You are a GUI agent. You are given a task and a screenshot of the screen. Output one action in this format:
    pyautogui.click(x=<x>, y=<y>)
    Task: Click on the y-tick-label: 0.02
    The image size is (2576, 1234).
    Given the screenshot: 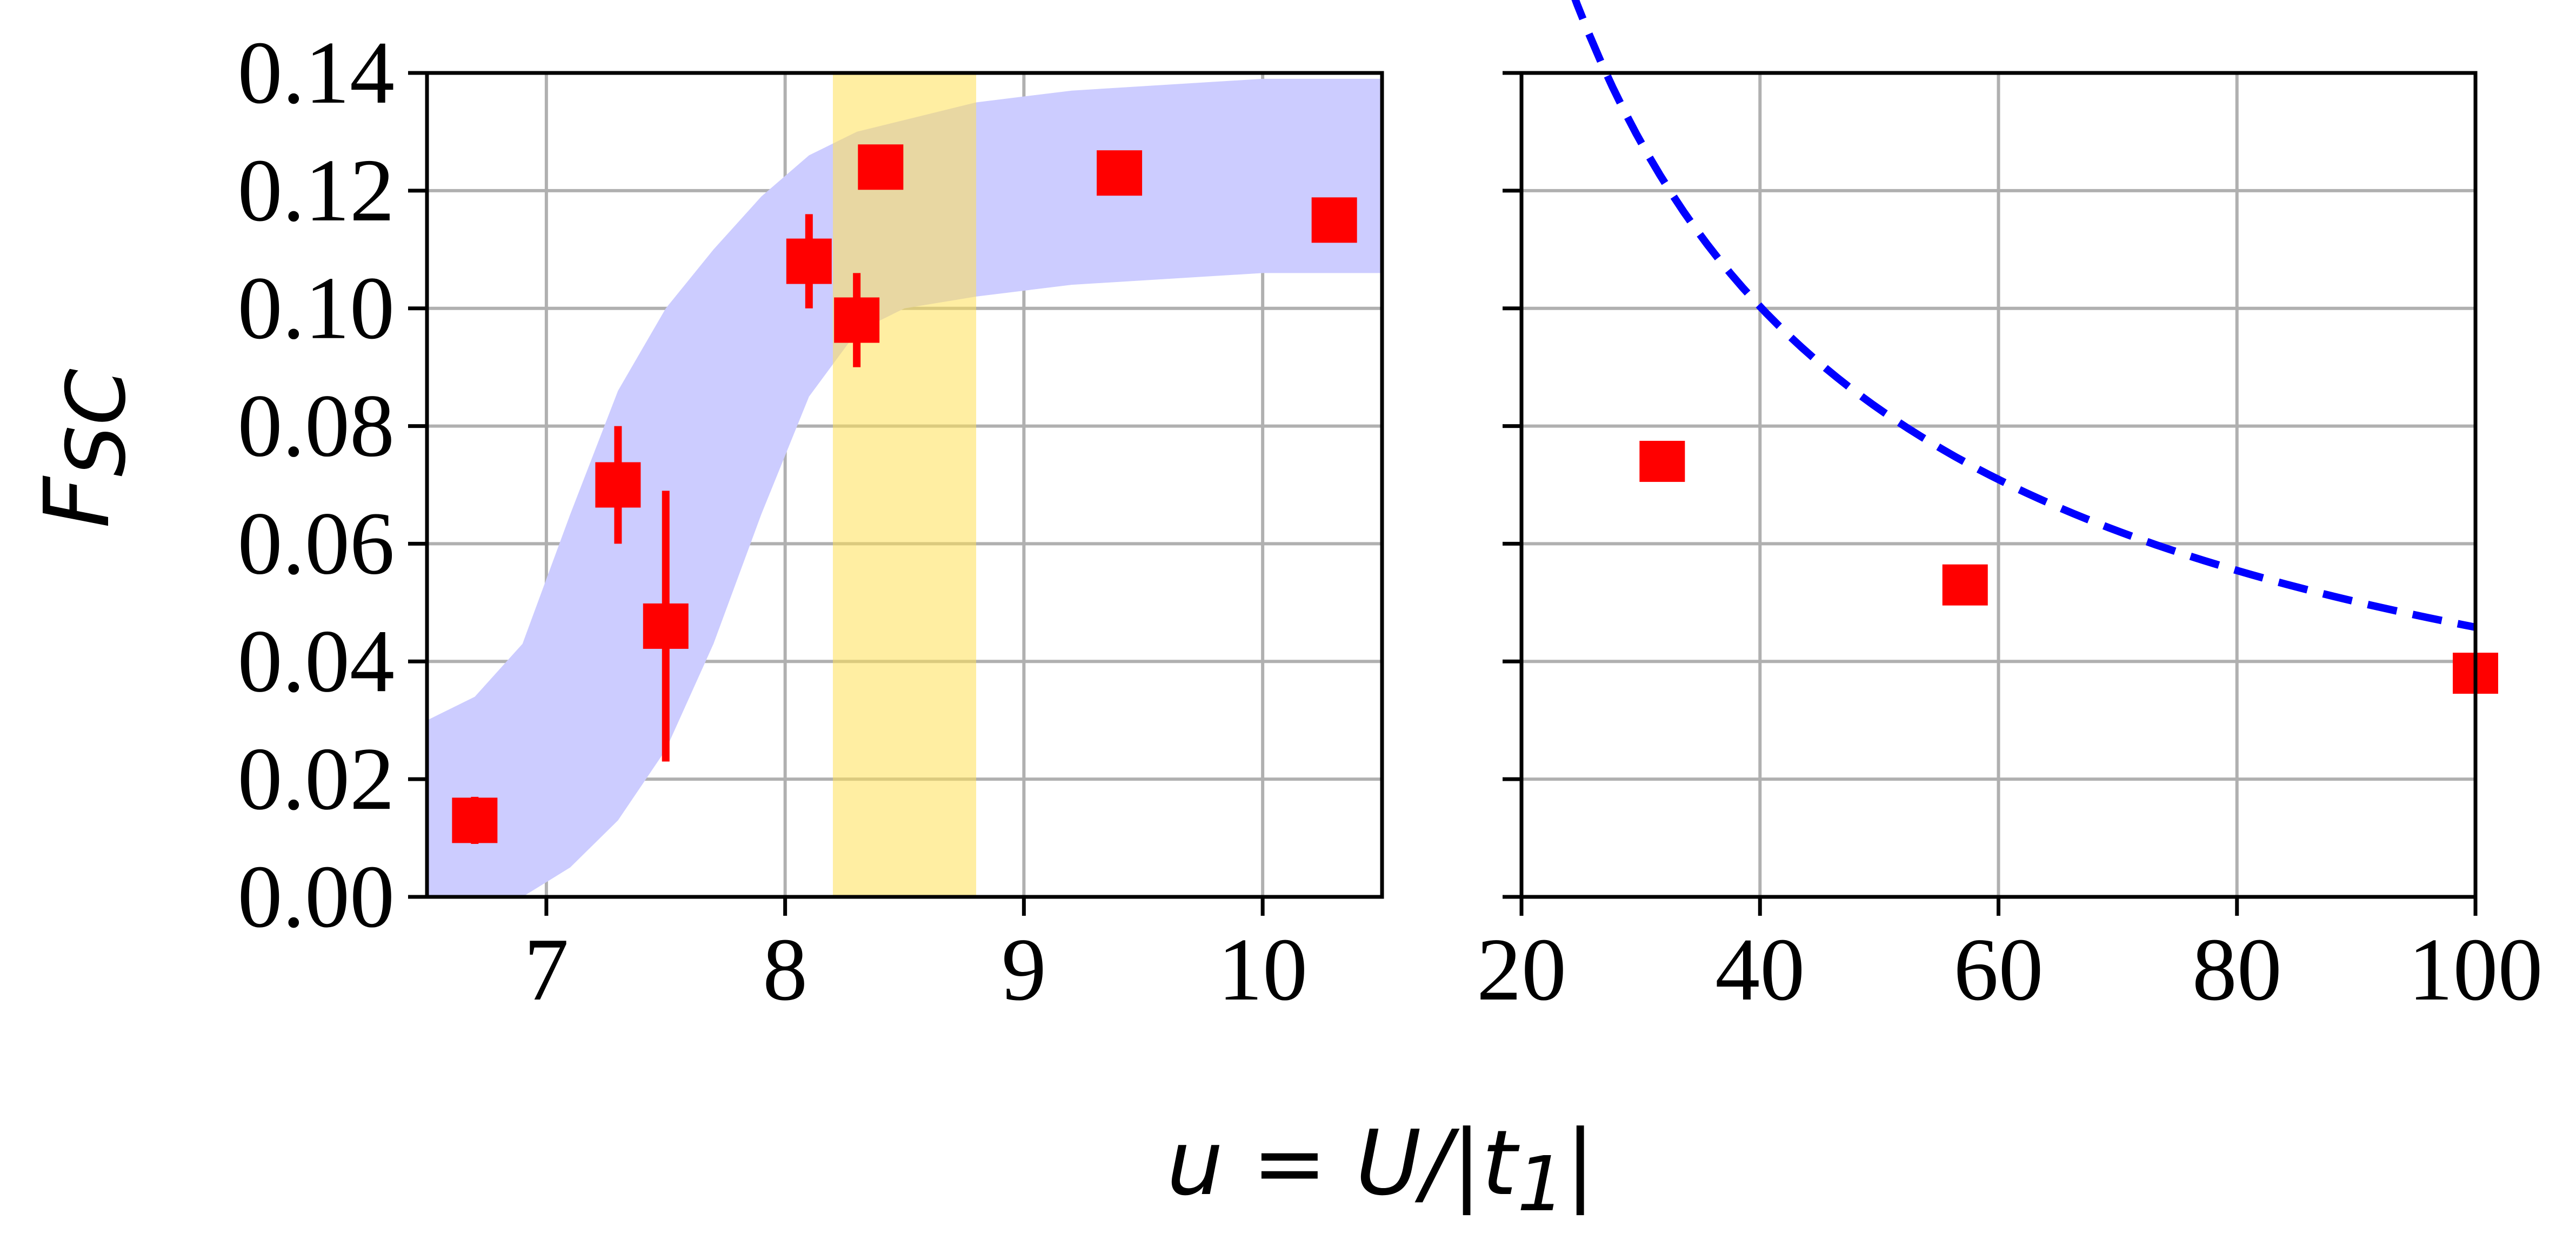 What is the action you would take?
    pyautogui.click(x=317, y=778)
    